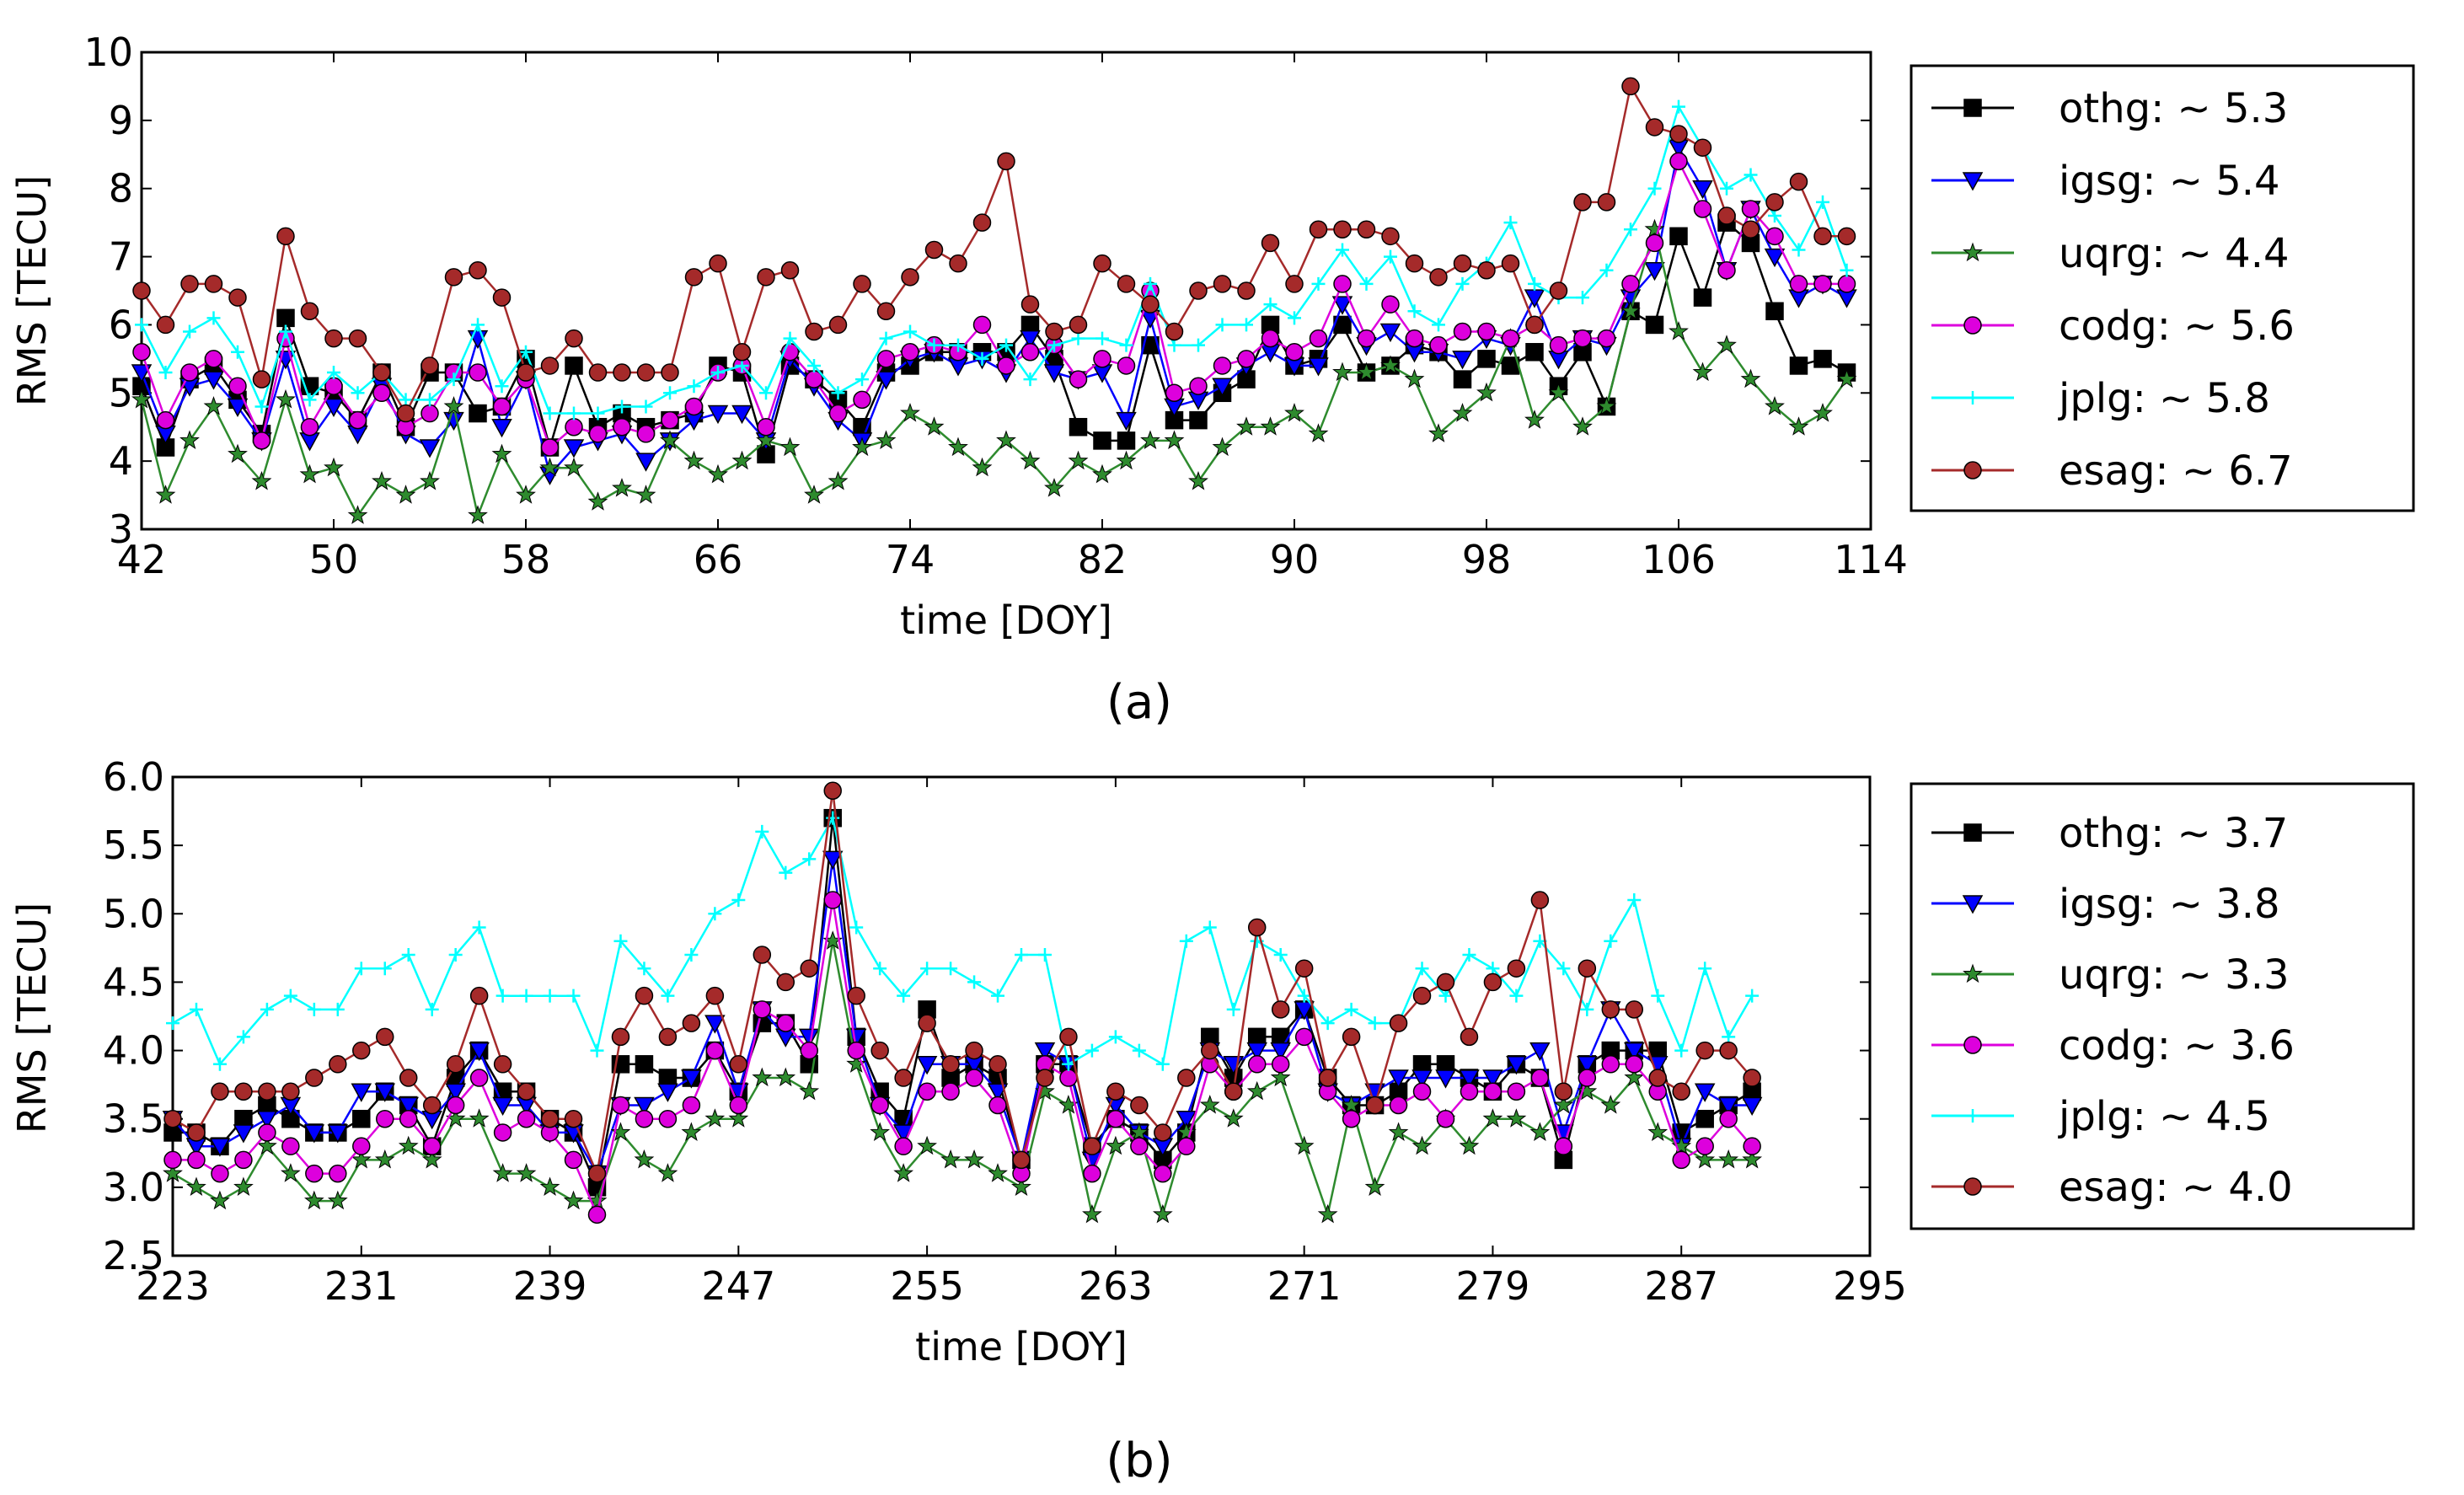  I want to click on panel-b-ytick-label: 4.5, so click(134, 982).